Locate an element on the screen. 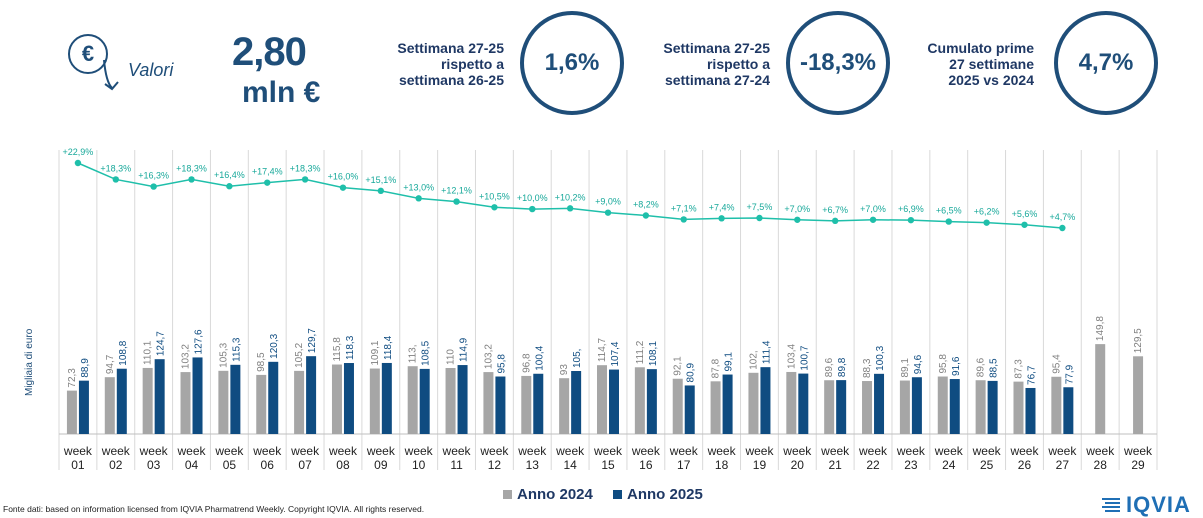  x-tick-label: week 24 is located at coordinates (949, 458).